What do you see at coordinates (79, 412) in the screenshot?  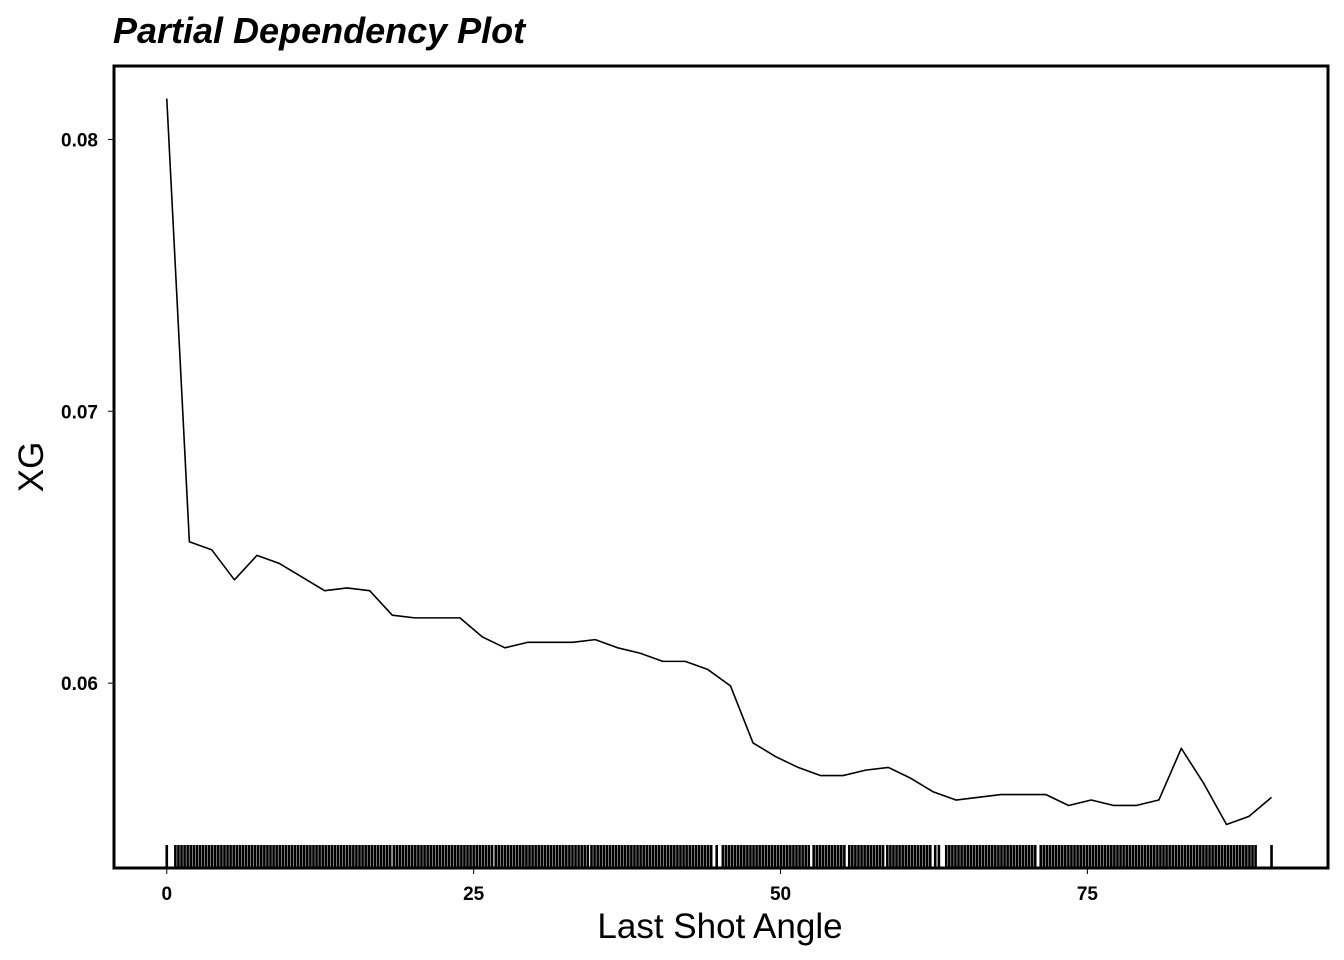 I see `y-tick-label: 0.07` at bounding box center [79, 412].